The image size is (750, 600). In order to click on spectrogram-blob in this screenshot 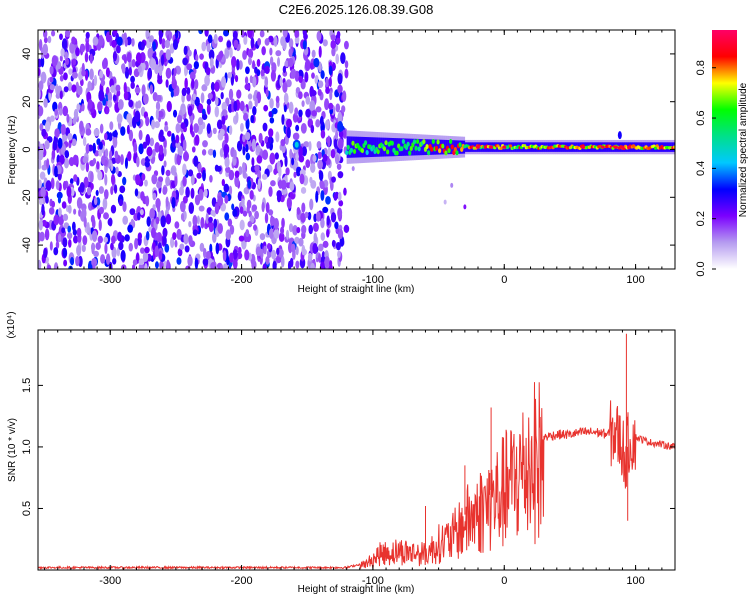, I will do `click(296, 144)`.